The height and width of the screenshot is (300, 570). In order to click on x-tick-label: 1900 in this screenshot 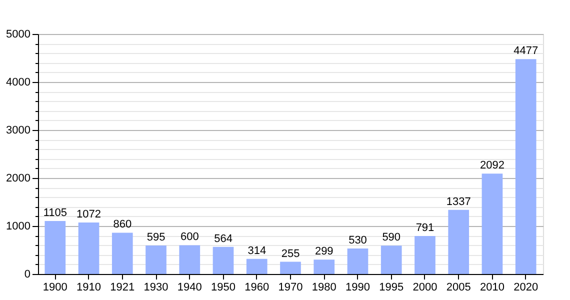, I will do `click(55, 288)`.